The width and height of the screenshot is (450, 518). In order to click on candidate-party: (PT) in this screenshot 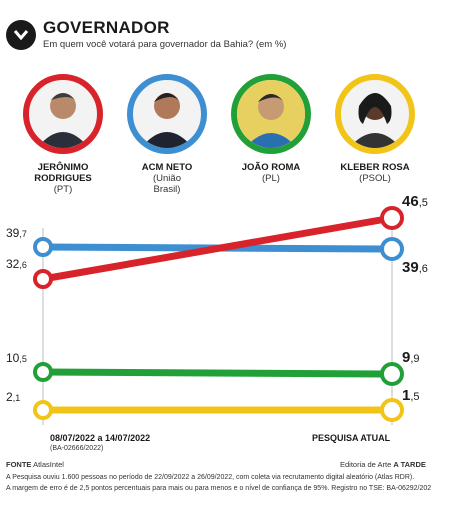, I will do `click(63, 189)`.